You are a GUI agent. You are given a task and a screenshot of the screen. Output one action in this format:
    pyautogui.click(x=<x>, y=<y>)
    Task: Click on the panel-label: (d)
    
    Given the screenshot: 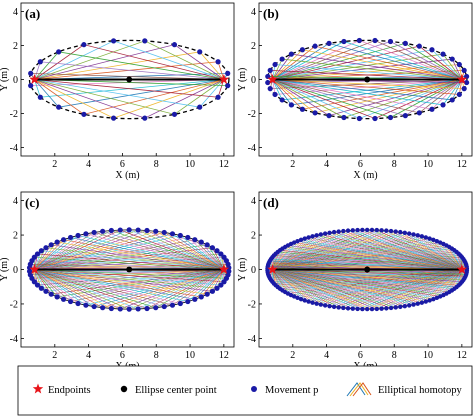 What is the action you would take?
    pyautogui.click(x=271, y=202)
    